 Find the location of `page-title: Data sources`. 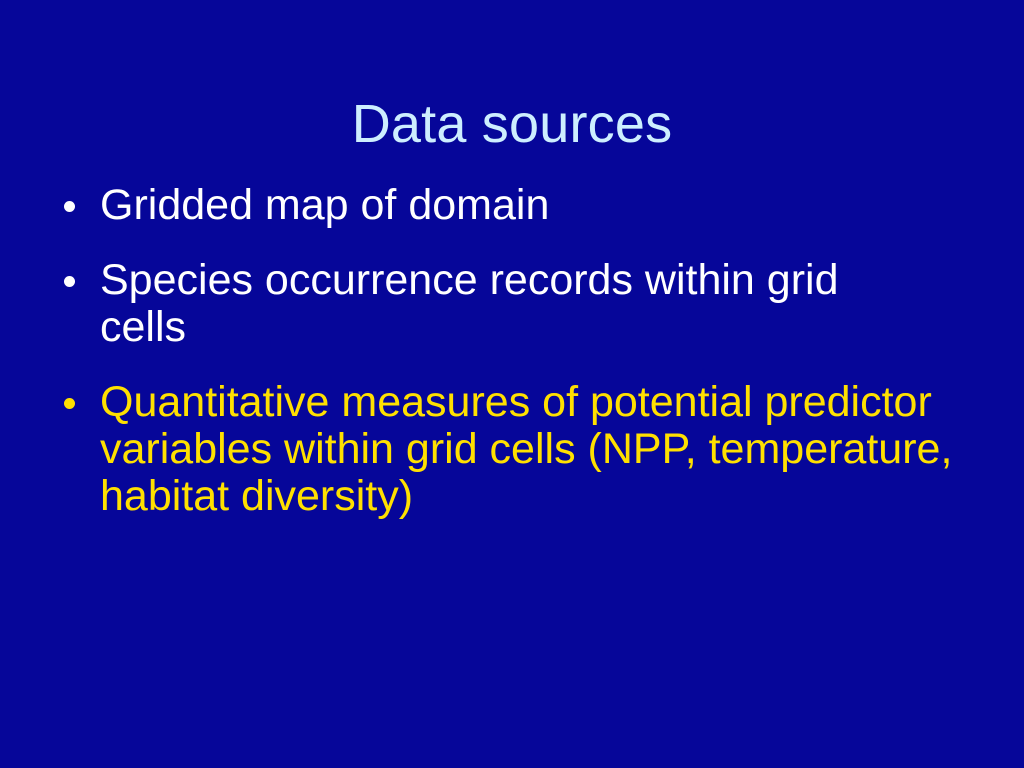

page-title: Data sources is located at coordinates (512, 124).